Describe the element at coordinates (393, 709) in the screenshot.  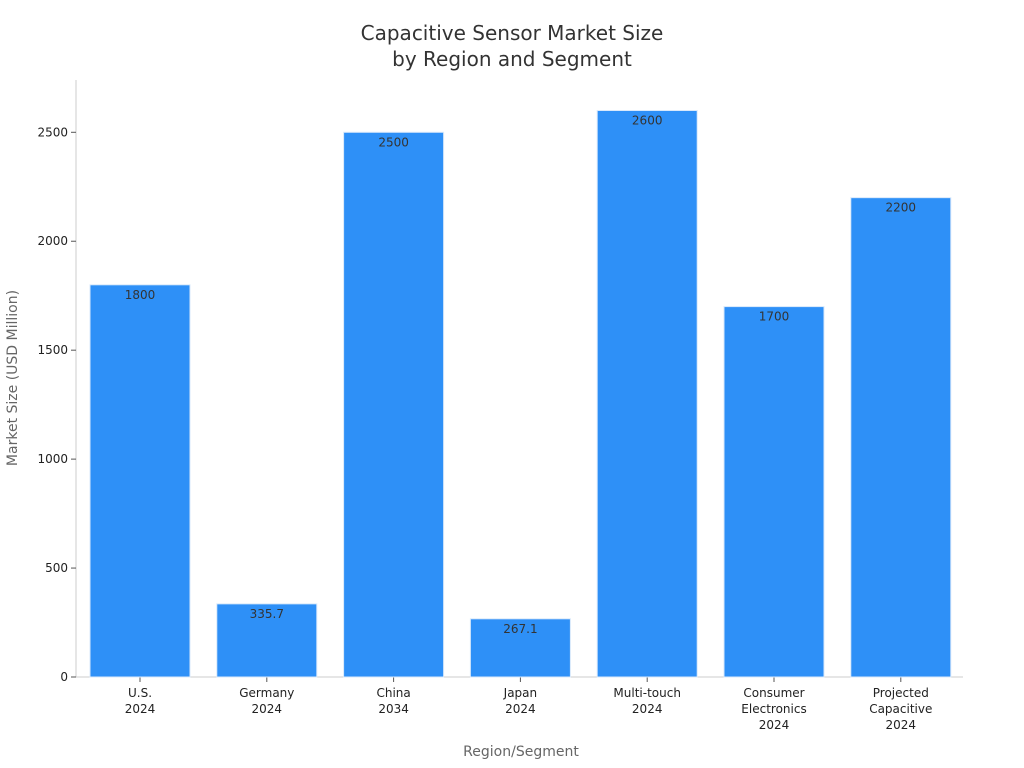
I see `x-tick-label-line: 2034` at that location.